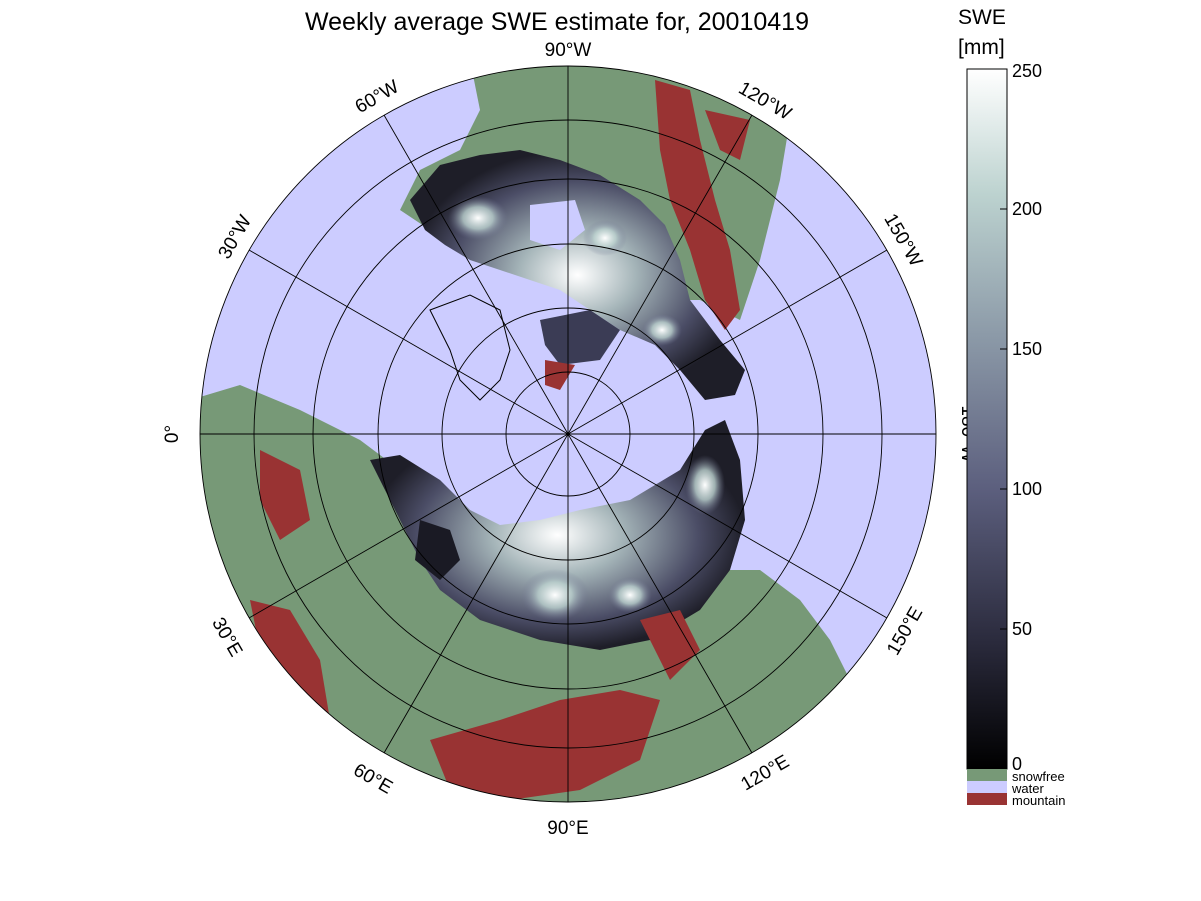  What do you see at coordinates (568, 50) in the screenshot?
I see `lon-label-90w: 90°W` at bounding box center [568, 50].